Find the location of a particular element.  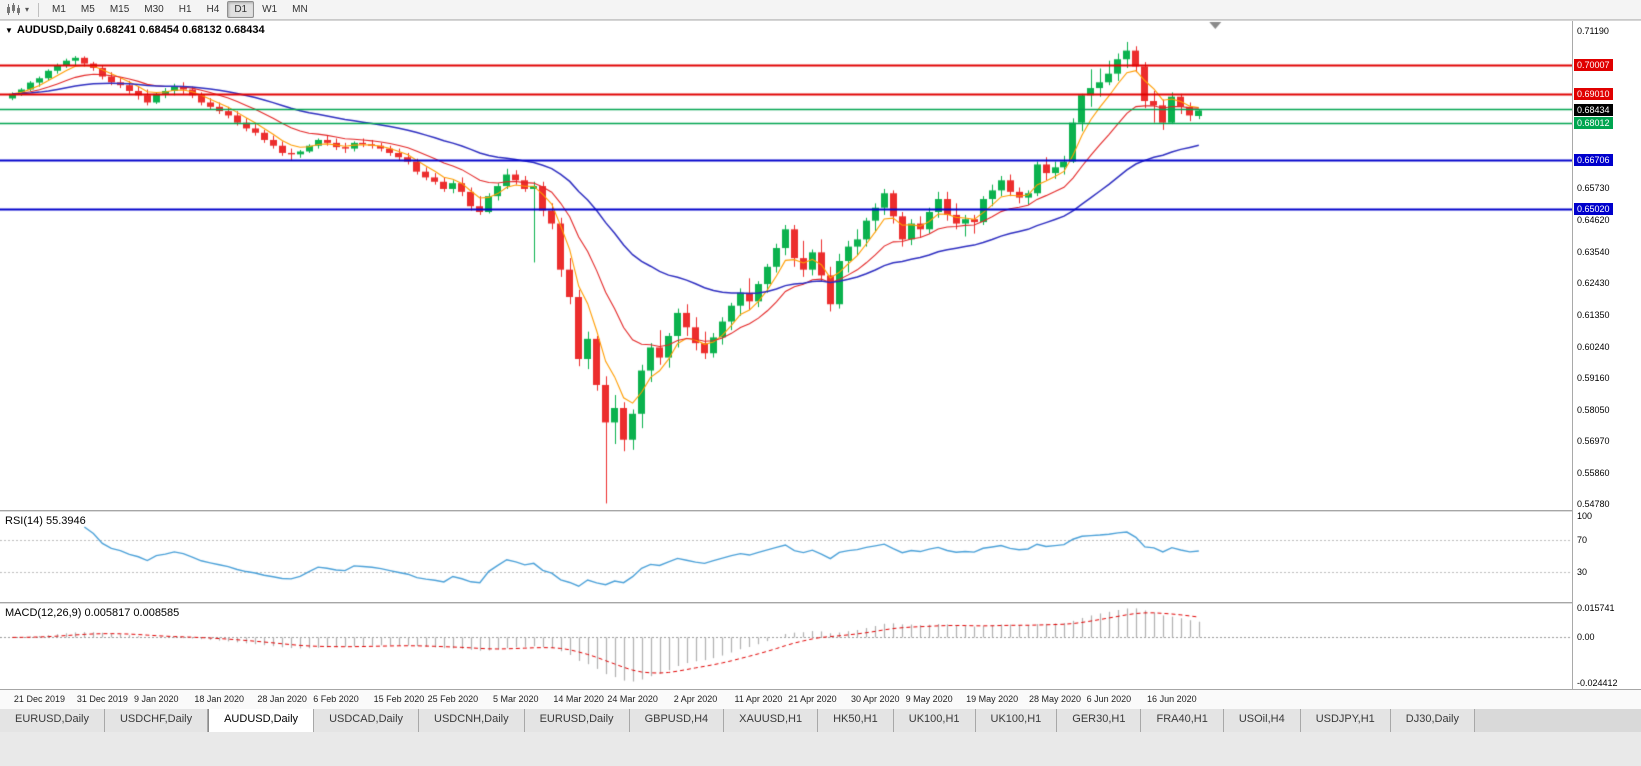

price-axis-label: 0.54780 is located at coordinates (1593, 504).